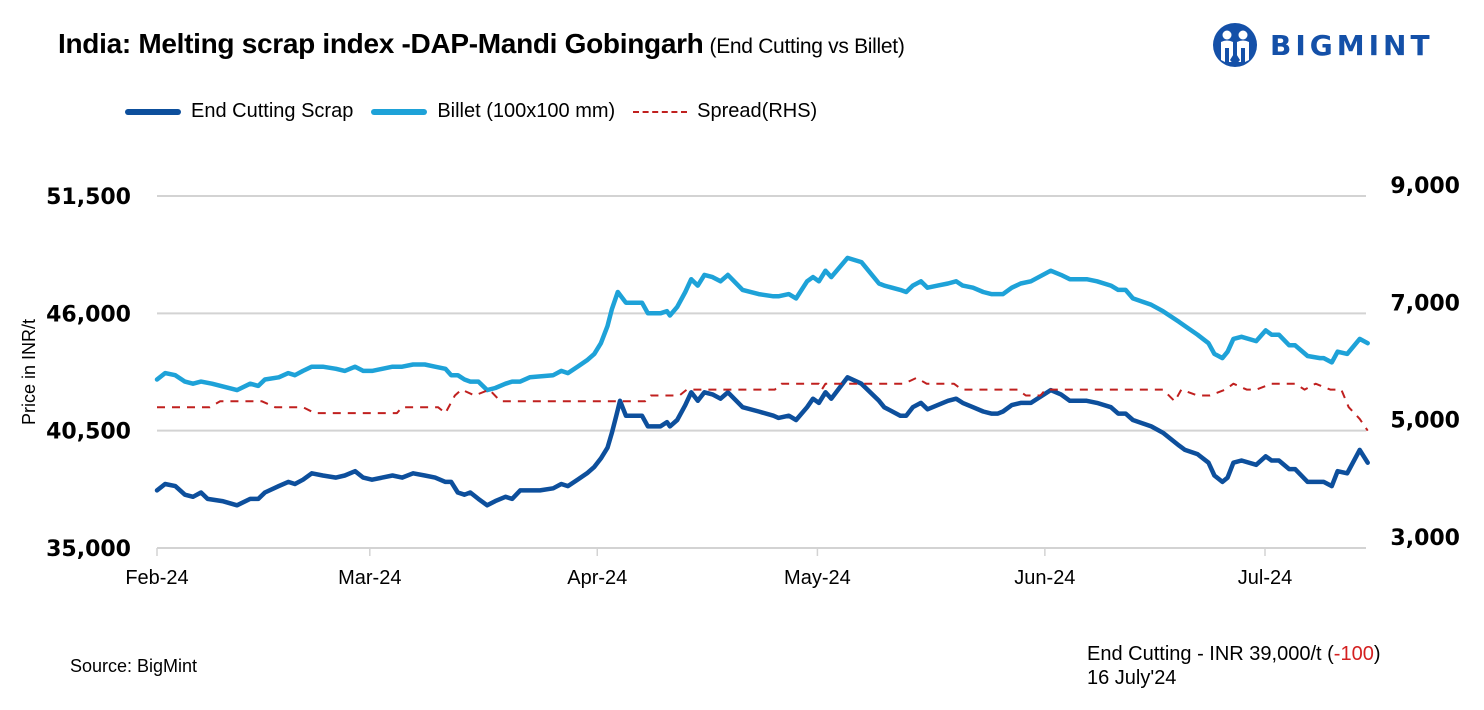 The height and width of the screenshot is (710, 1484). What do you see at coordinates (29, 372) in the screenshot?
I see `y-axis-label: Price in INR/t` at bounding box center [29, 372].